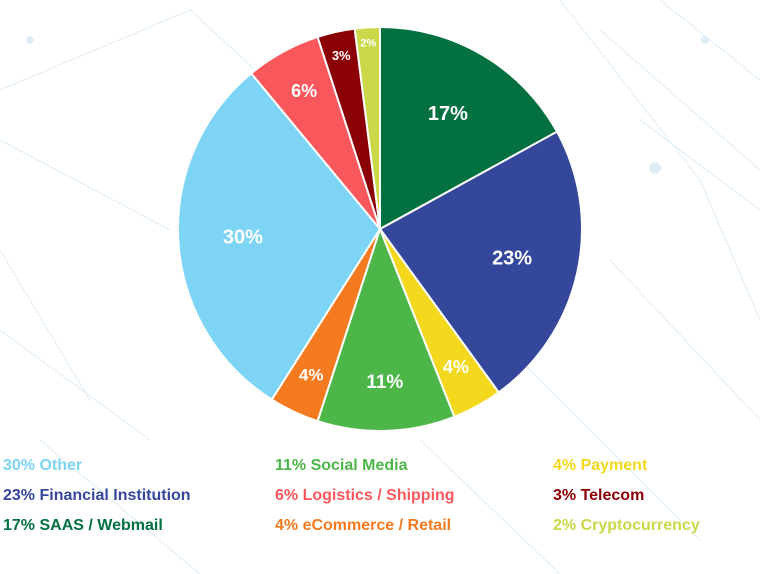 Image resolution: width=760 pixels, height=574 pixels. I want to click on pie-slice-label-6: 6%, so click(304, 91).